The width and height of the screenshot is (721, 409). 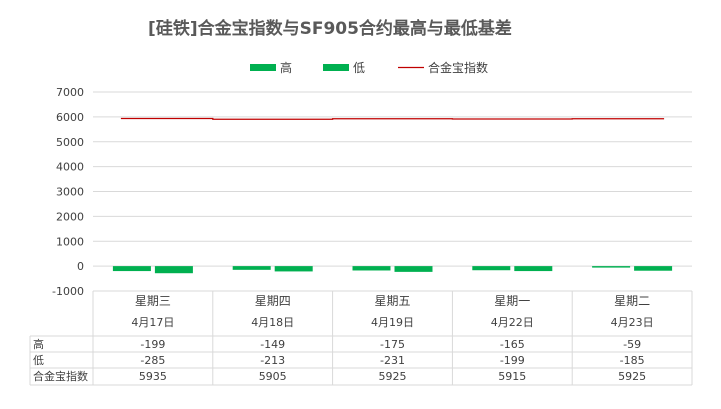 What do you see at coordinates (458, 67) in the screenshot?
I see `legend-label: 合金宝指数` at bounding box center [458, 67].